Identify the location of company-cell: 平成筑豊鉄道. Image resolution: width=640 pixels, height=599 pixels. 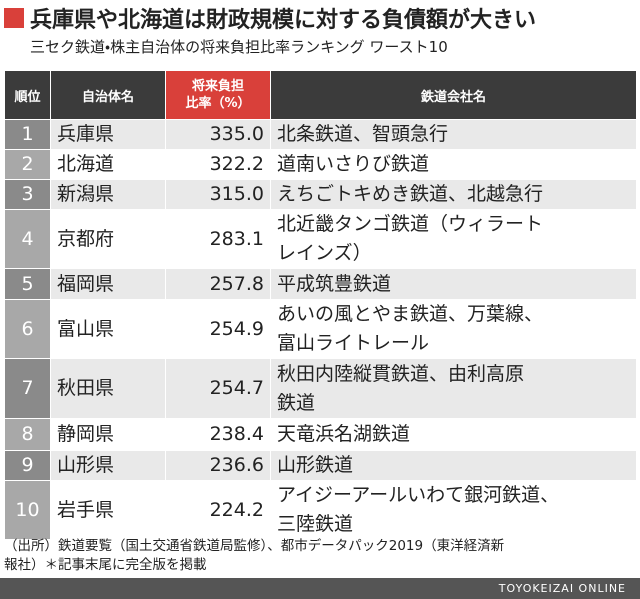
(453, 284).